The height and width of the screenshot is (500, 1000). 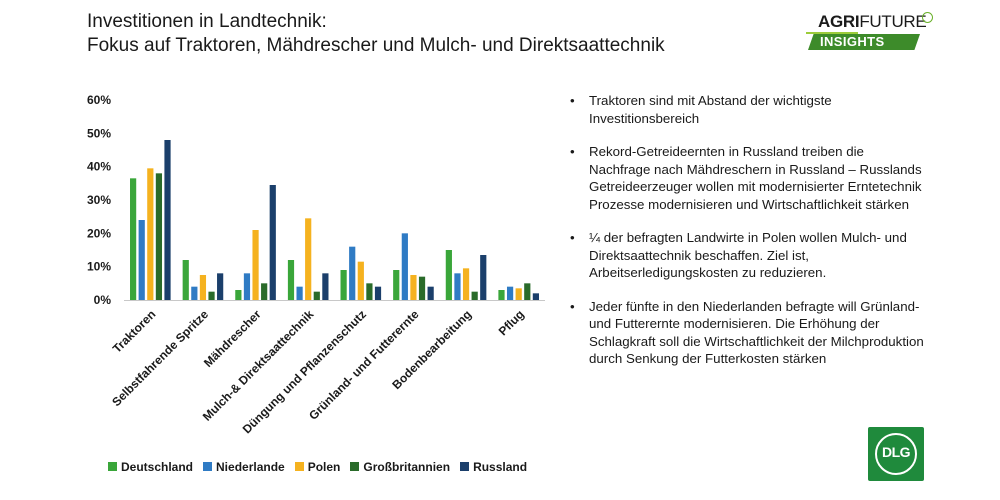 I want to click on legend-item: Niederlande, so click(x=244, y=467).